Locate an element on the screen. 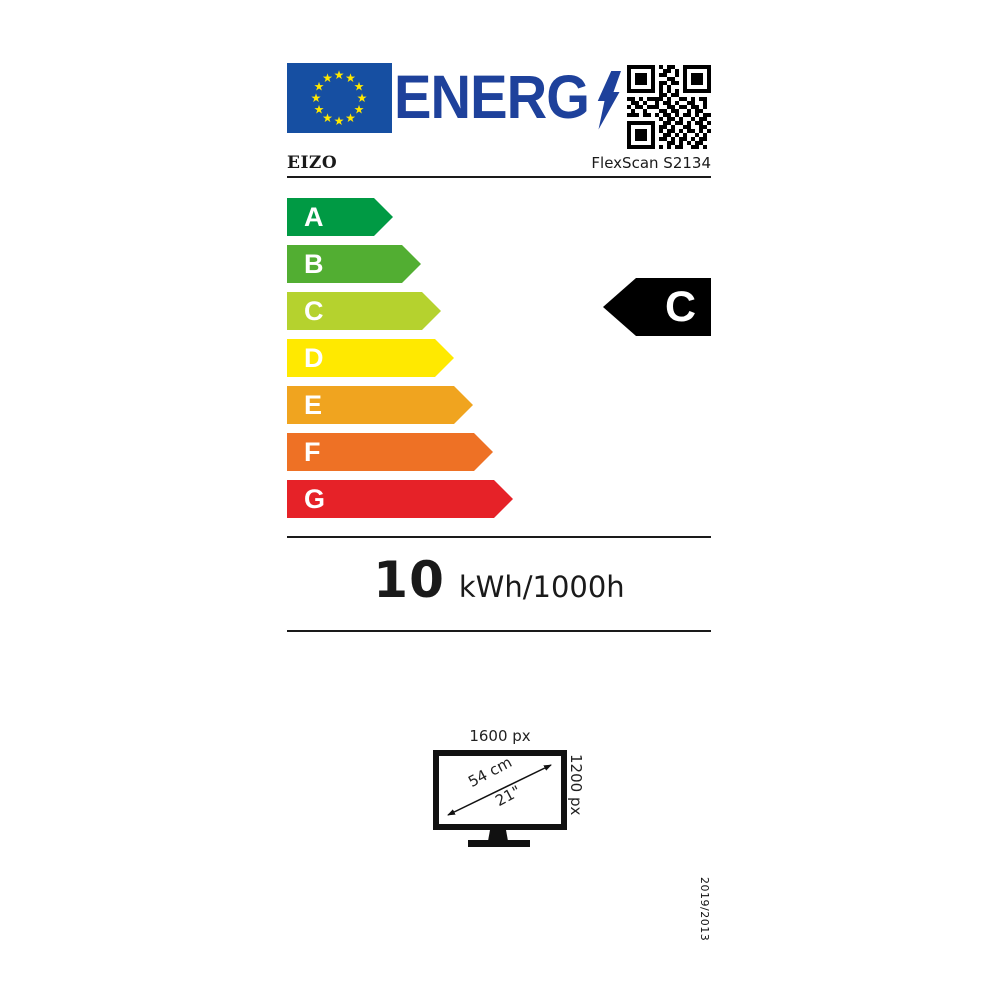 Image resolution: width=1000 pixels, height=1000 pixels. scale-arrow-d: D is located at coordinates (370, 358).